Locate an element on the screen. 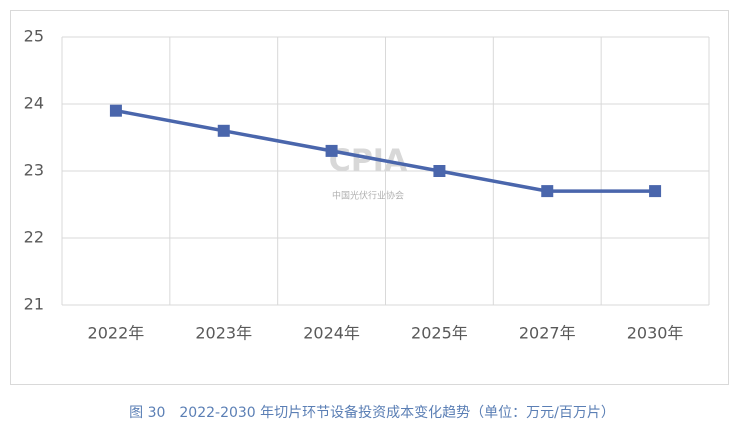 The width and height of the screenshot is (744, 439). x-tick-label: 2025年 is located at coordinates (439, 333).